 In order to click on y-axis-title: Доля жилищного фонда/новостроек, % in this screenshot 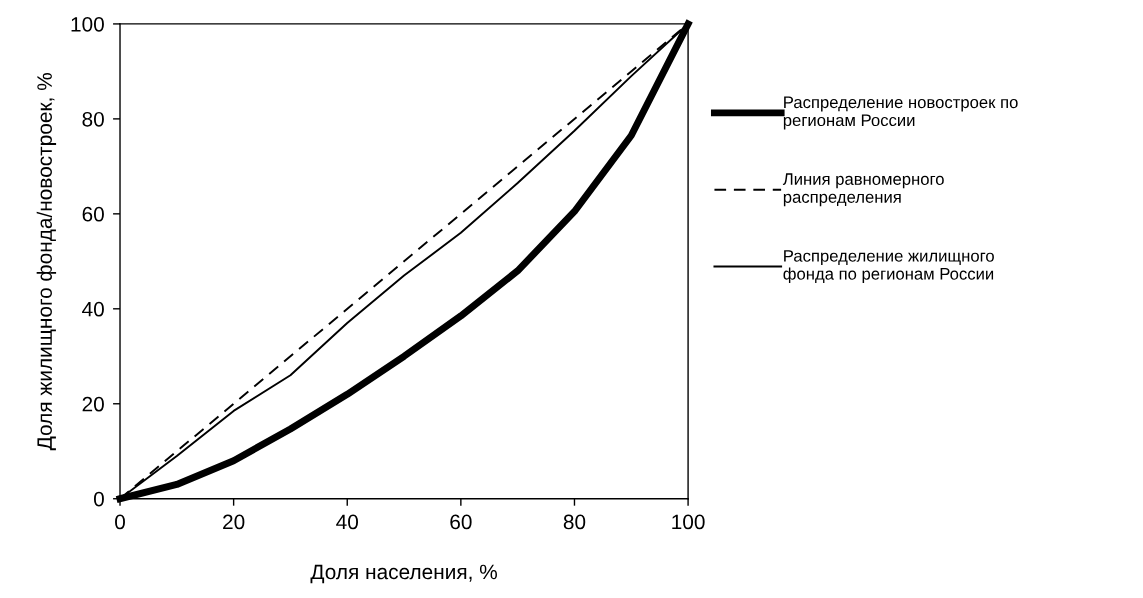, I will do `click(46, 262)`.